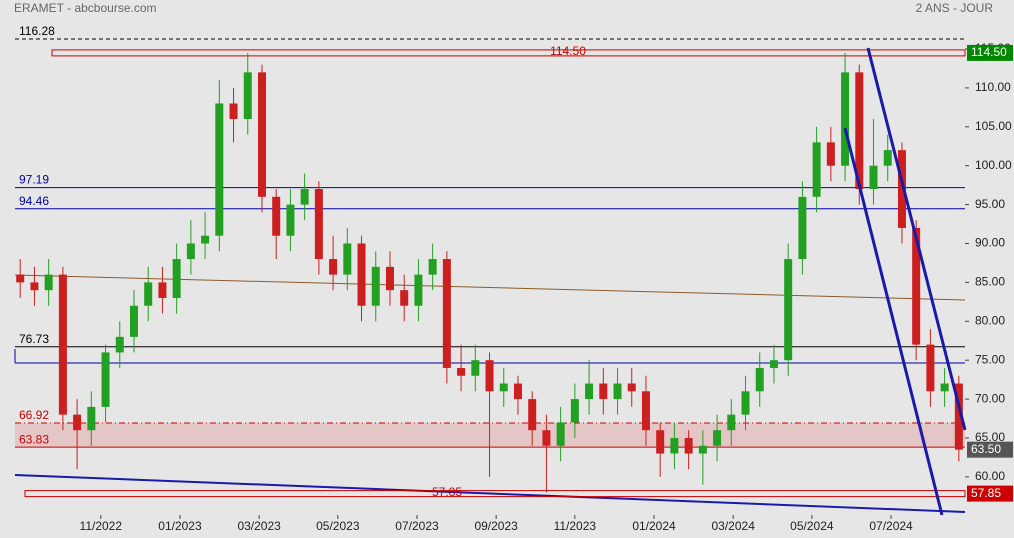 The image size is (1014, 538). I want to click on y-tick-label: 90.00, so click(990, 243).